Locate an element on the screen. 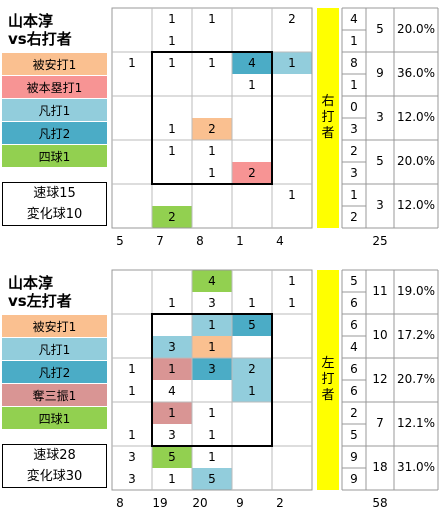 The height and width of the screenshot is (510, 448). chart-title-opponent: vs左打者 is located at coordinates (40, 301).